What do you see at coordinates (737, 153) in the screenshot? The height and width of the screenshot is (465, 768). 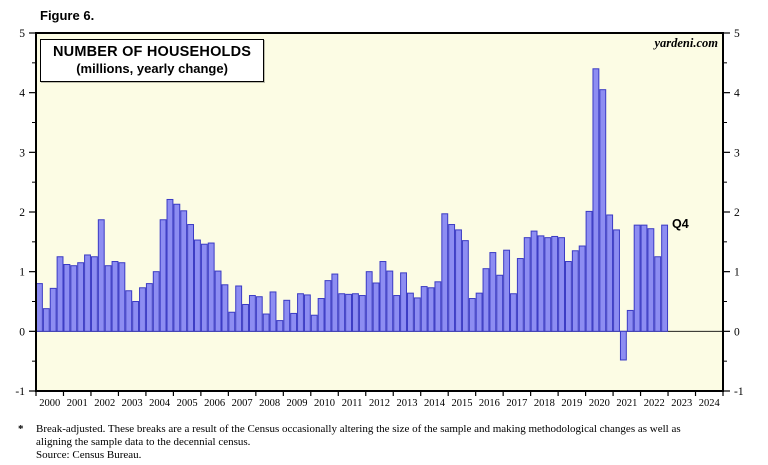 I see `y-axis-label-right: 3` at bounding box center [737, 153].